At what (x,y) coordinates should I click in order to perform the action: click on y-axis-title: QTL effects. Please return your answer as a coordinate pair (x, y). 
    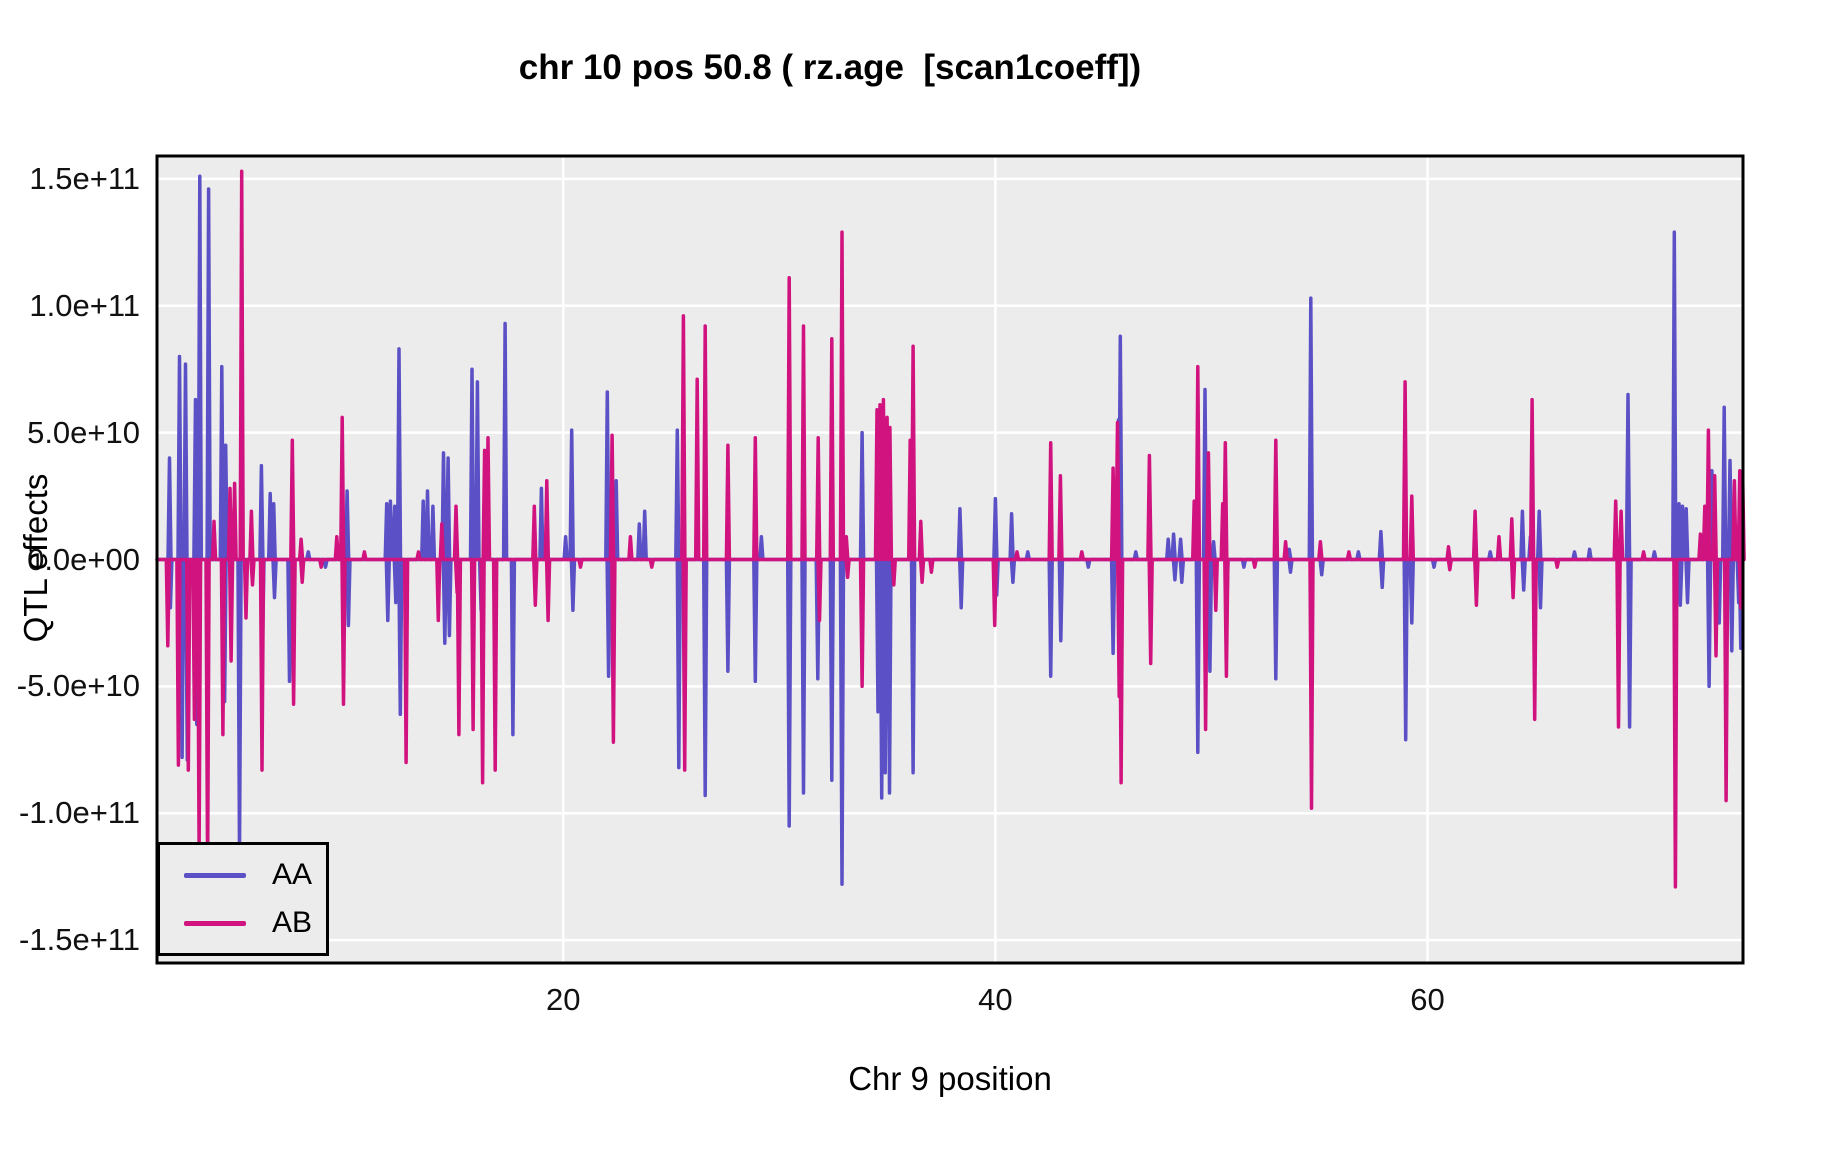
    Looking at the image, I should click on (35, 558).